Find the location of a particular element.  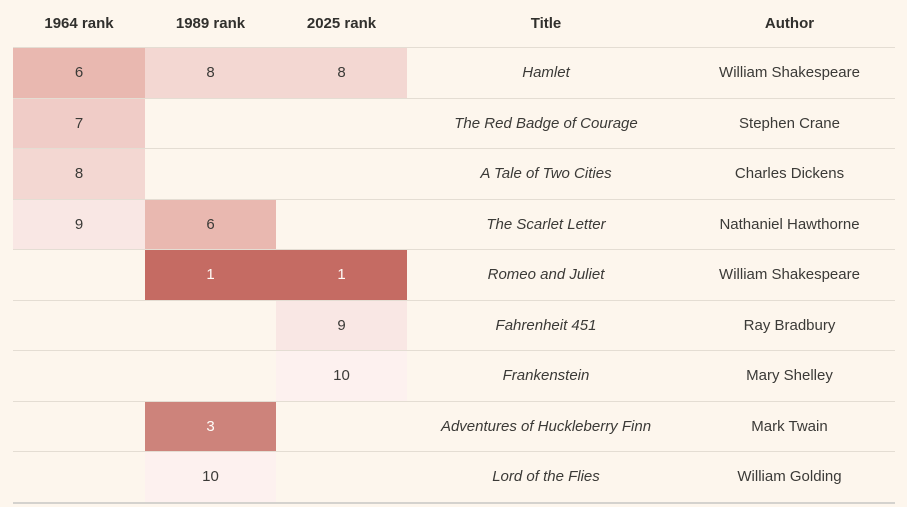

table-row: 9 6 The Scarlet Letter Nathaniel Hawthorne is located at coordinates (454, 224).